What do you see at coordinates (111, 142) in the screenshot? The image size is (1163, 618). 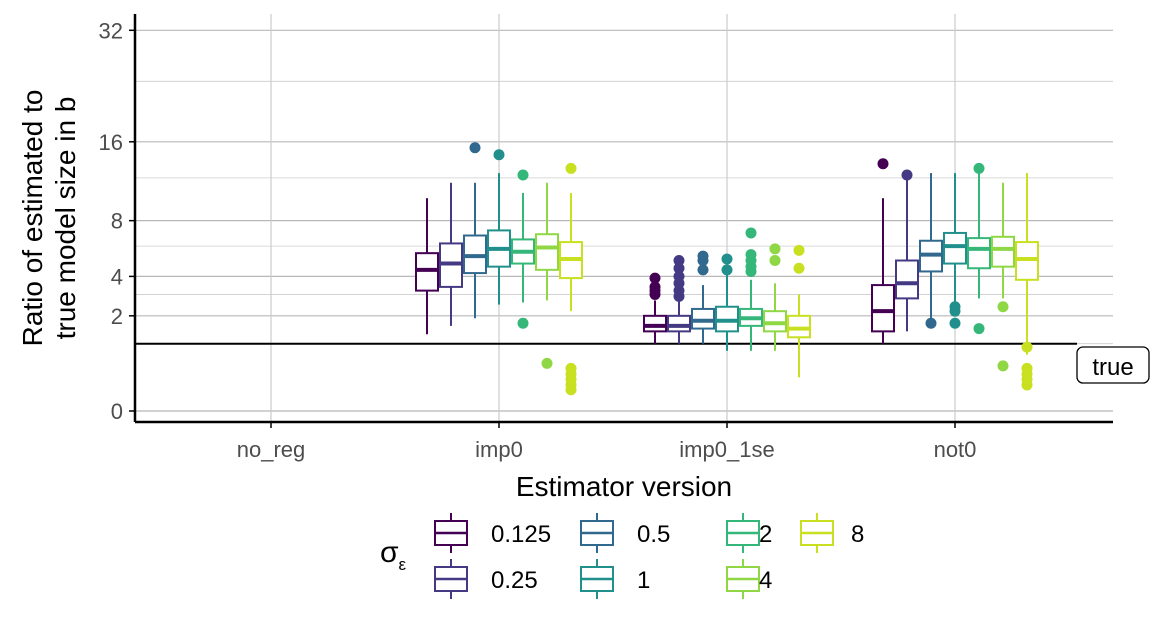 I see `y-tick-label: 16` at bounding box center [111, 142].